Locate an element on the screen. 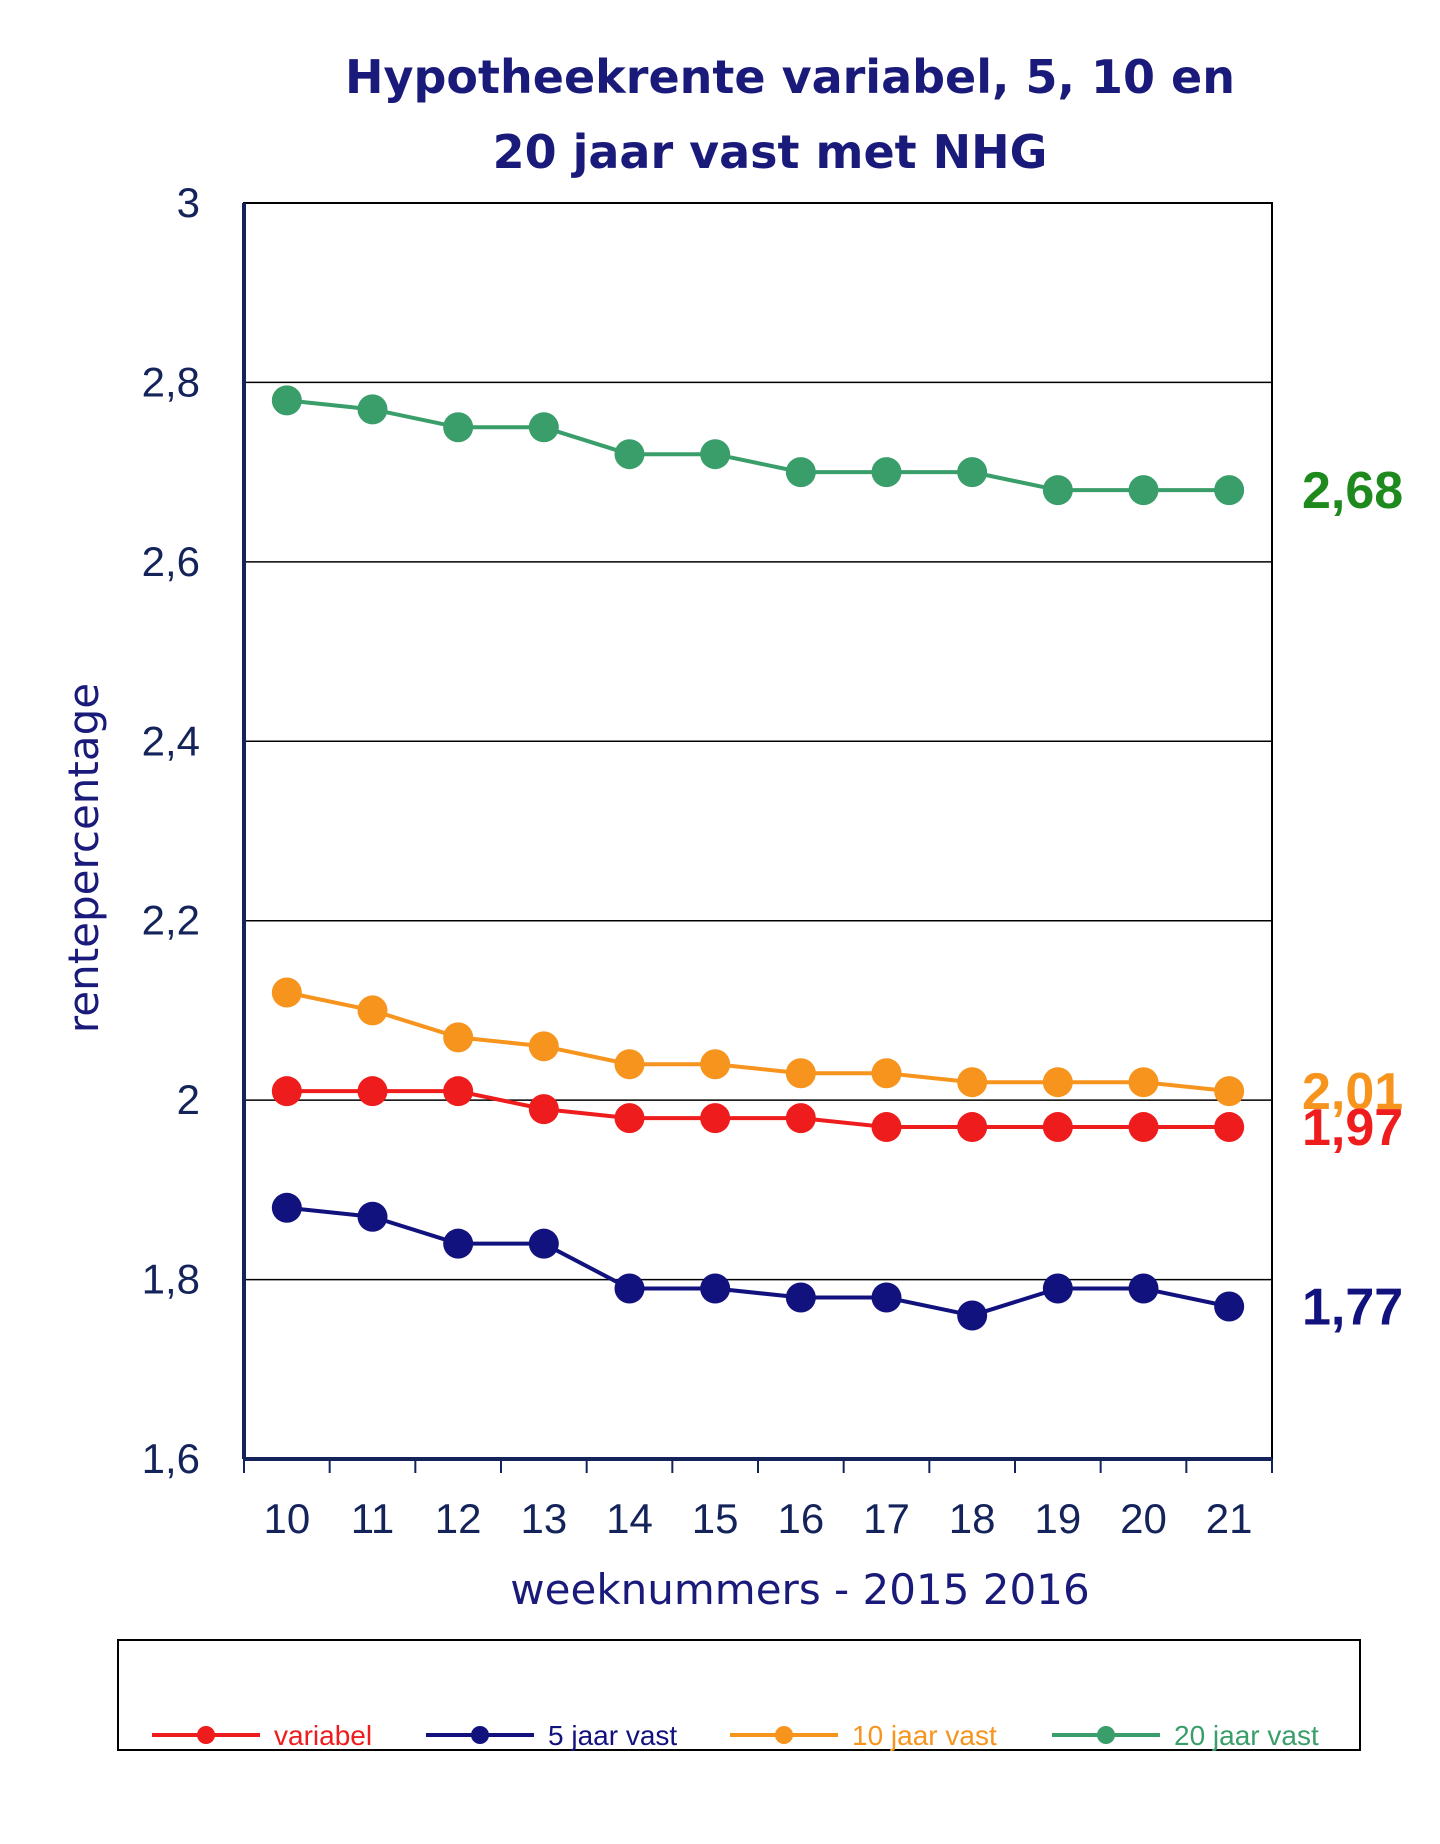  y-tick-label: 2,4 is located at coordinates (171, 740).